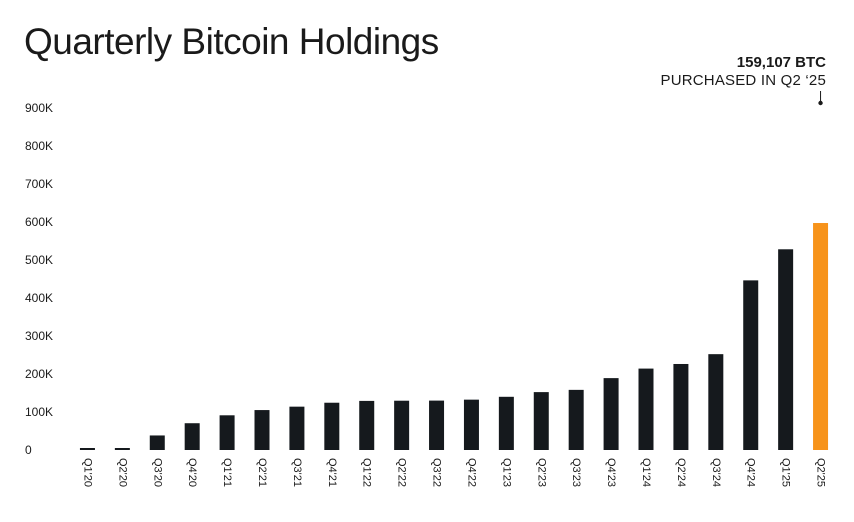  Describe the element at coordinates (39, 108) in the screenshot. I see `y-tick-label: 900K` at that location.